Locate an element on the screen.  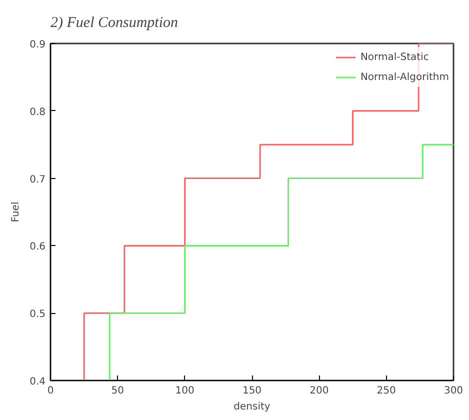
y-tick-label: 0.6 is located at coordinates (38, 247).